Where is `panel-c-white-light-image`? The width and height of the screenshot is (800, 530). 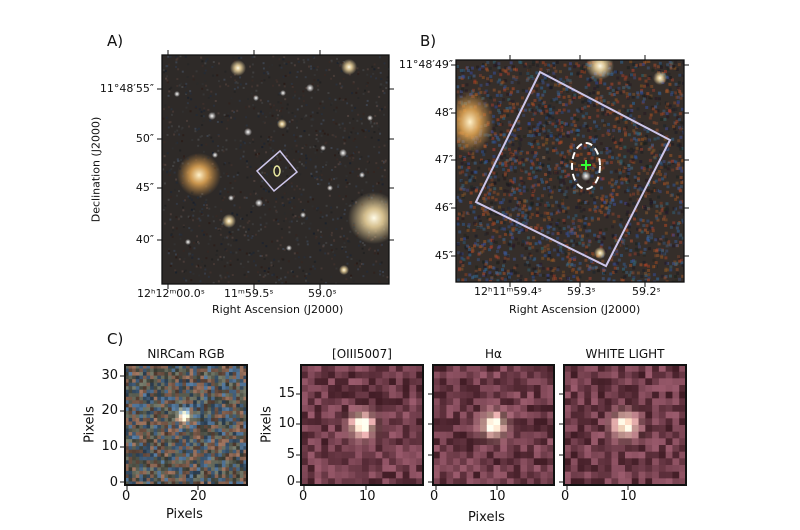
panel-c-white-light-image is located at coordinates (625, 425).